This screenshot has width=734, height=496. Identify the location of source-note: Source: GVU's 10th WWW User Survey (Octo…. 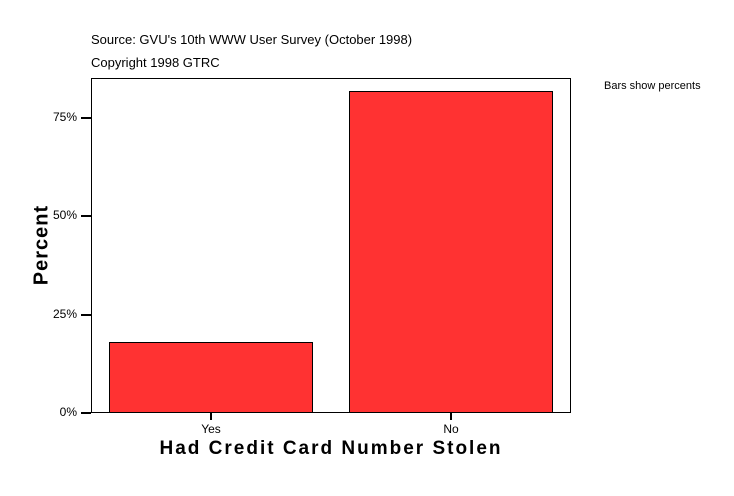
(252, 39).